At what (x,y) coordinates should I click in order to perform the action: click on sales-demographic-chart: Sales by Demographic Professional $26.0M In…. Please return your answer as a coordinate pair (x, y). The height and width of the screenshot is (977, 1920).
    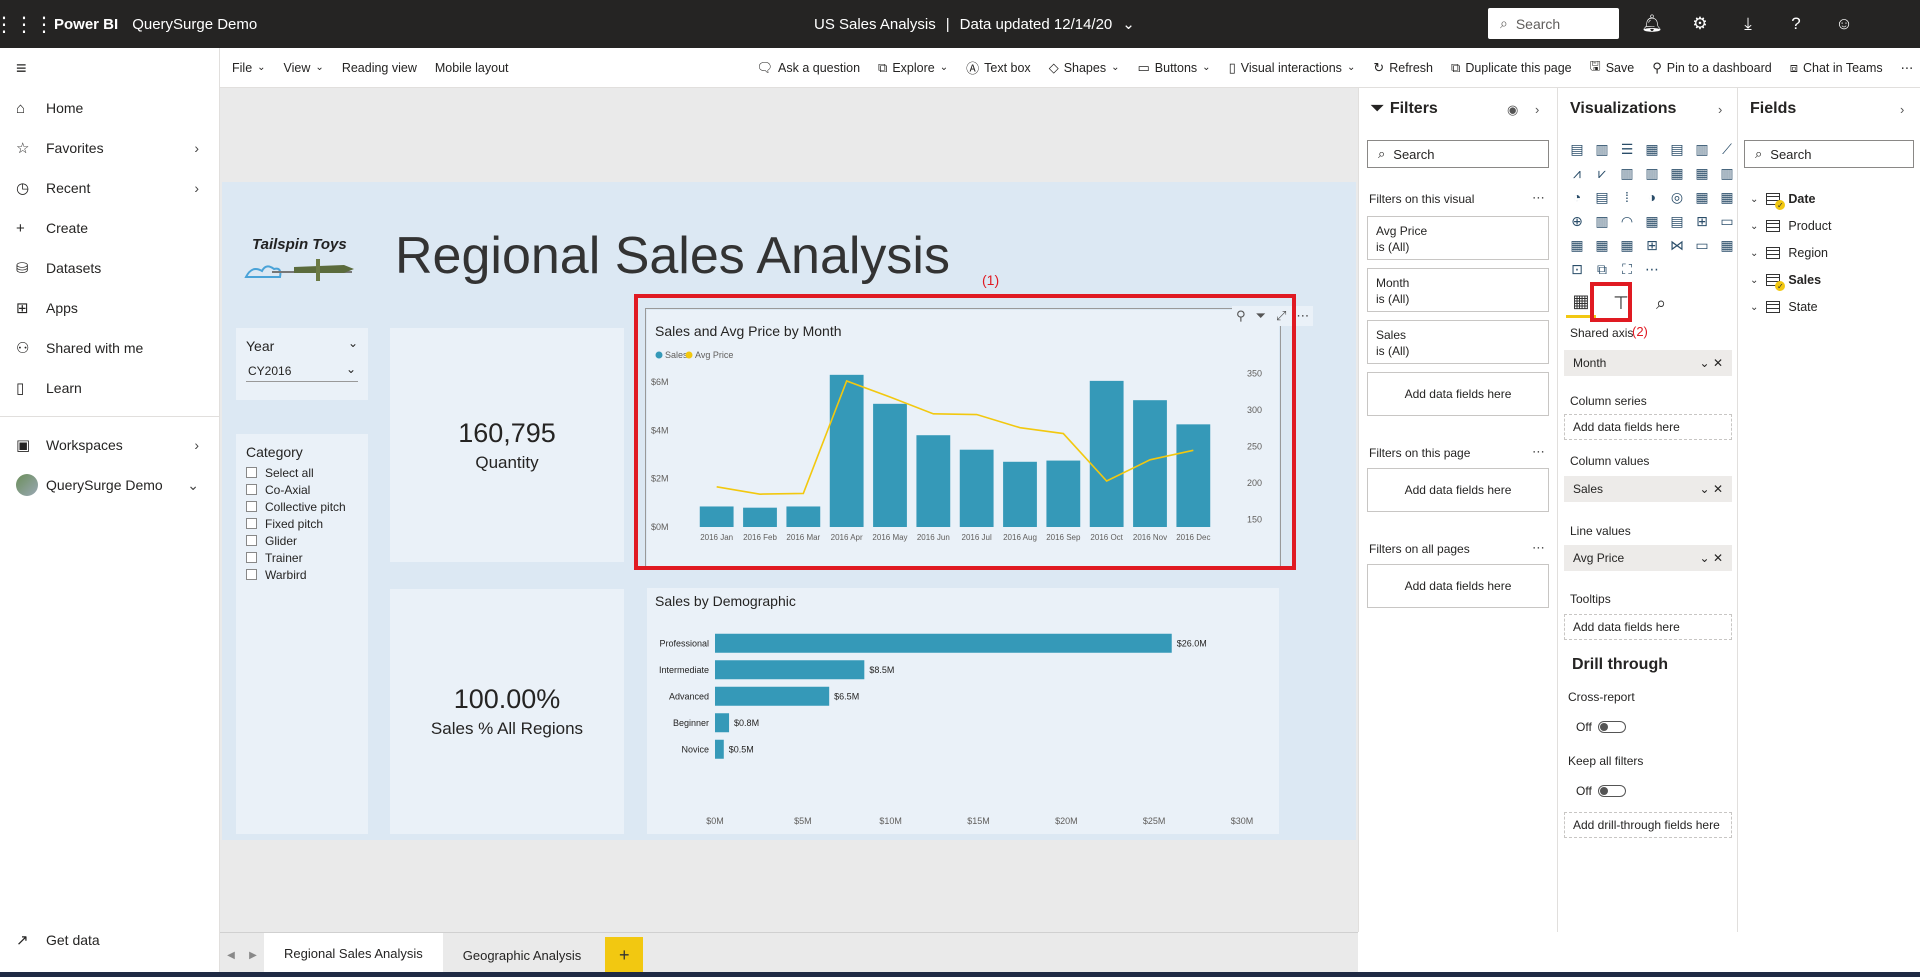
    Looking at the image, I should click on (963, 711).